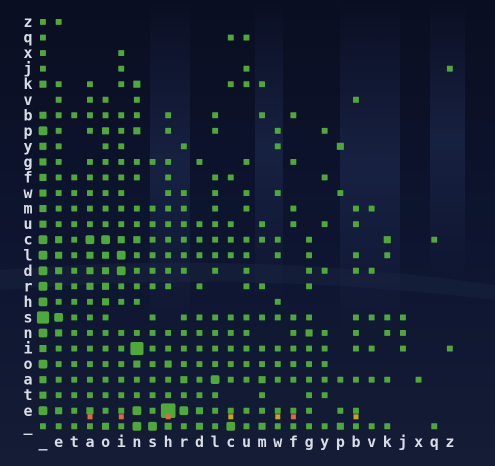  Describe the element at coordinates (136, 224) in the screenshot. I see `heatmap-cell-u-n` at that location.